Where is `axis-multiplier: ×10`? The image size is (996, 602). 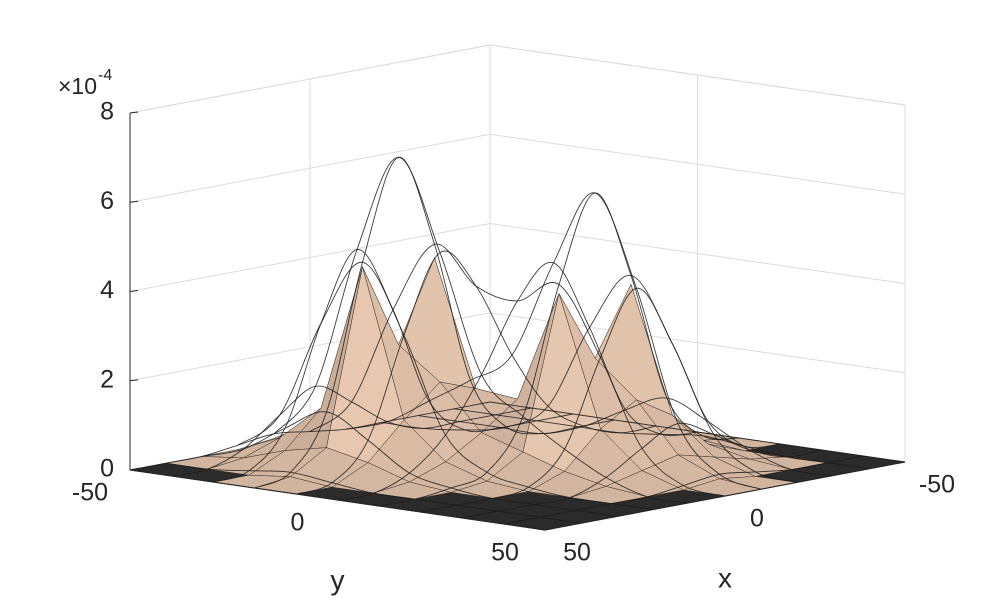
axis-multiplier: ×10 is located at coordinates (77, 86).